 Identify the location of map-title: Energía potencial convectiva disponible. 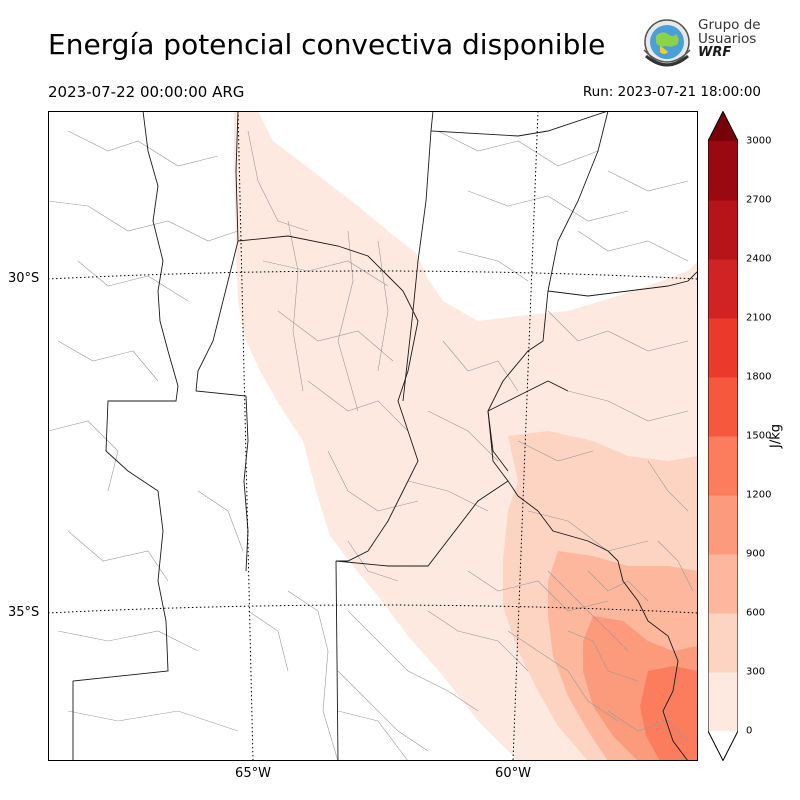
(327, 44).